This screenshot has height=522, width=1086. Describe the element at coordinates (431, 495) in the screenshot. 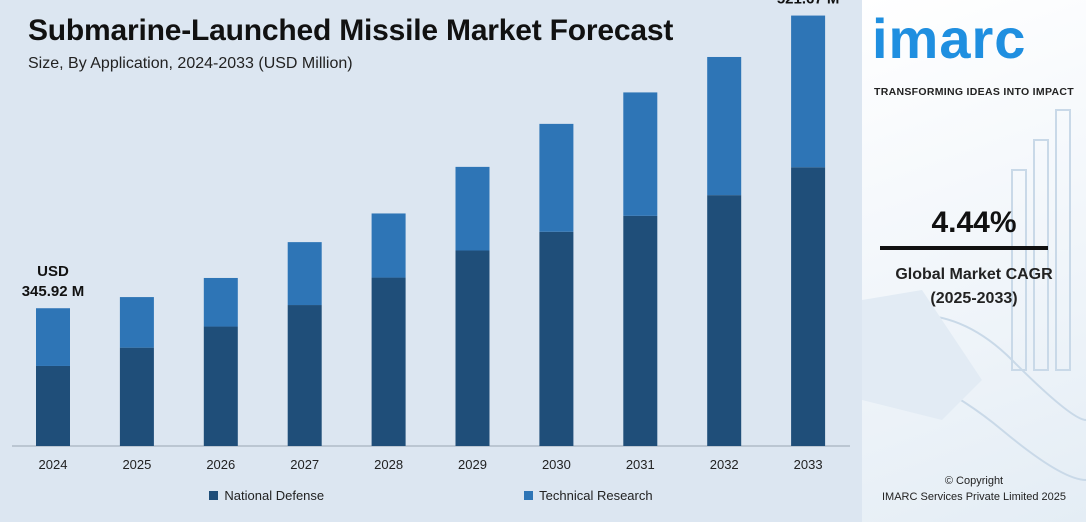

I see `chart-legend: National Defense Technical Research` at that location.